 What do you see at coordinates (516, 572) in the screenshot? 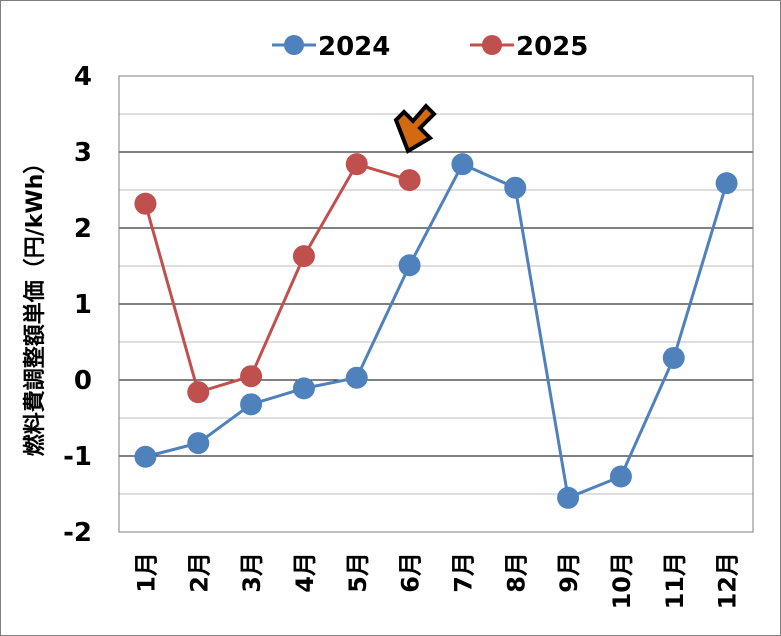
I see `x-tick-label: 8月` at bounding box center [516, 572].